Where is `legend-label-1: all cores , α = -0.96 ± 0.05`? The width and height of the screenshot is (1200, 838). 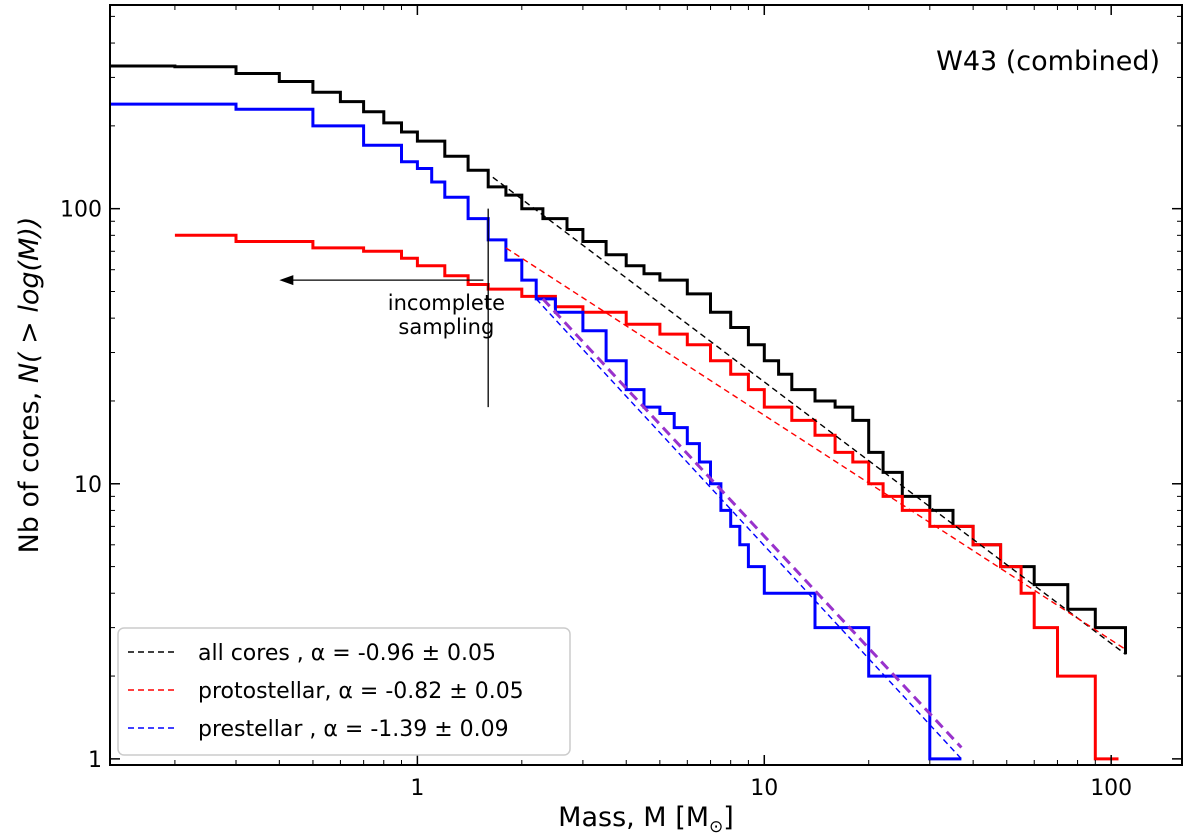
legend-label-1: all cores , α = -0.96 ± 0.05 is located at coordinates (347, 653).